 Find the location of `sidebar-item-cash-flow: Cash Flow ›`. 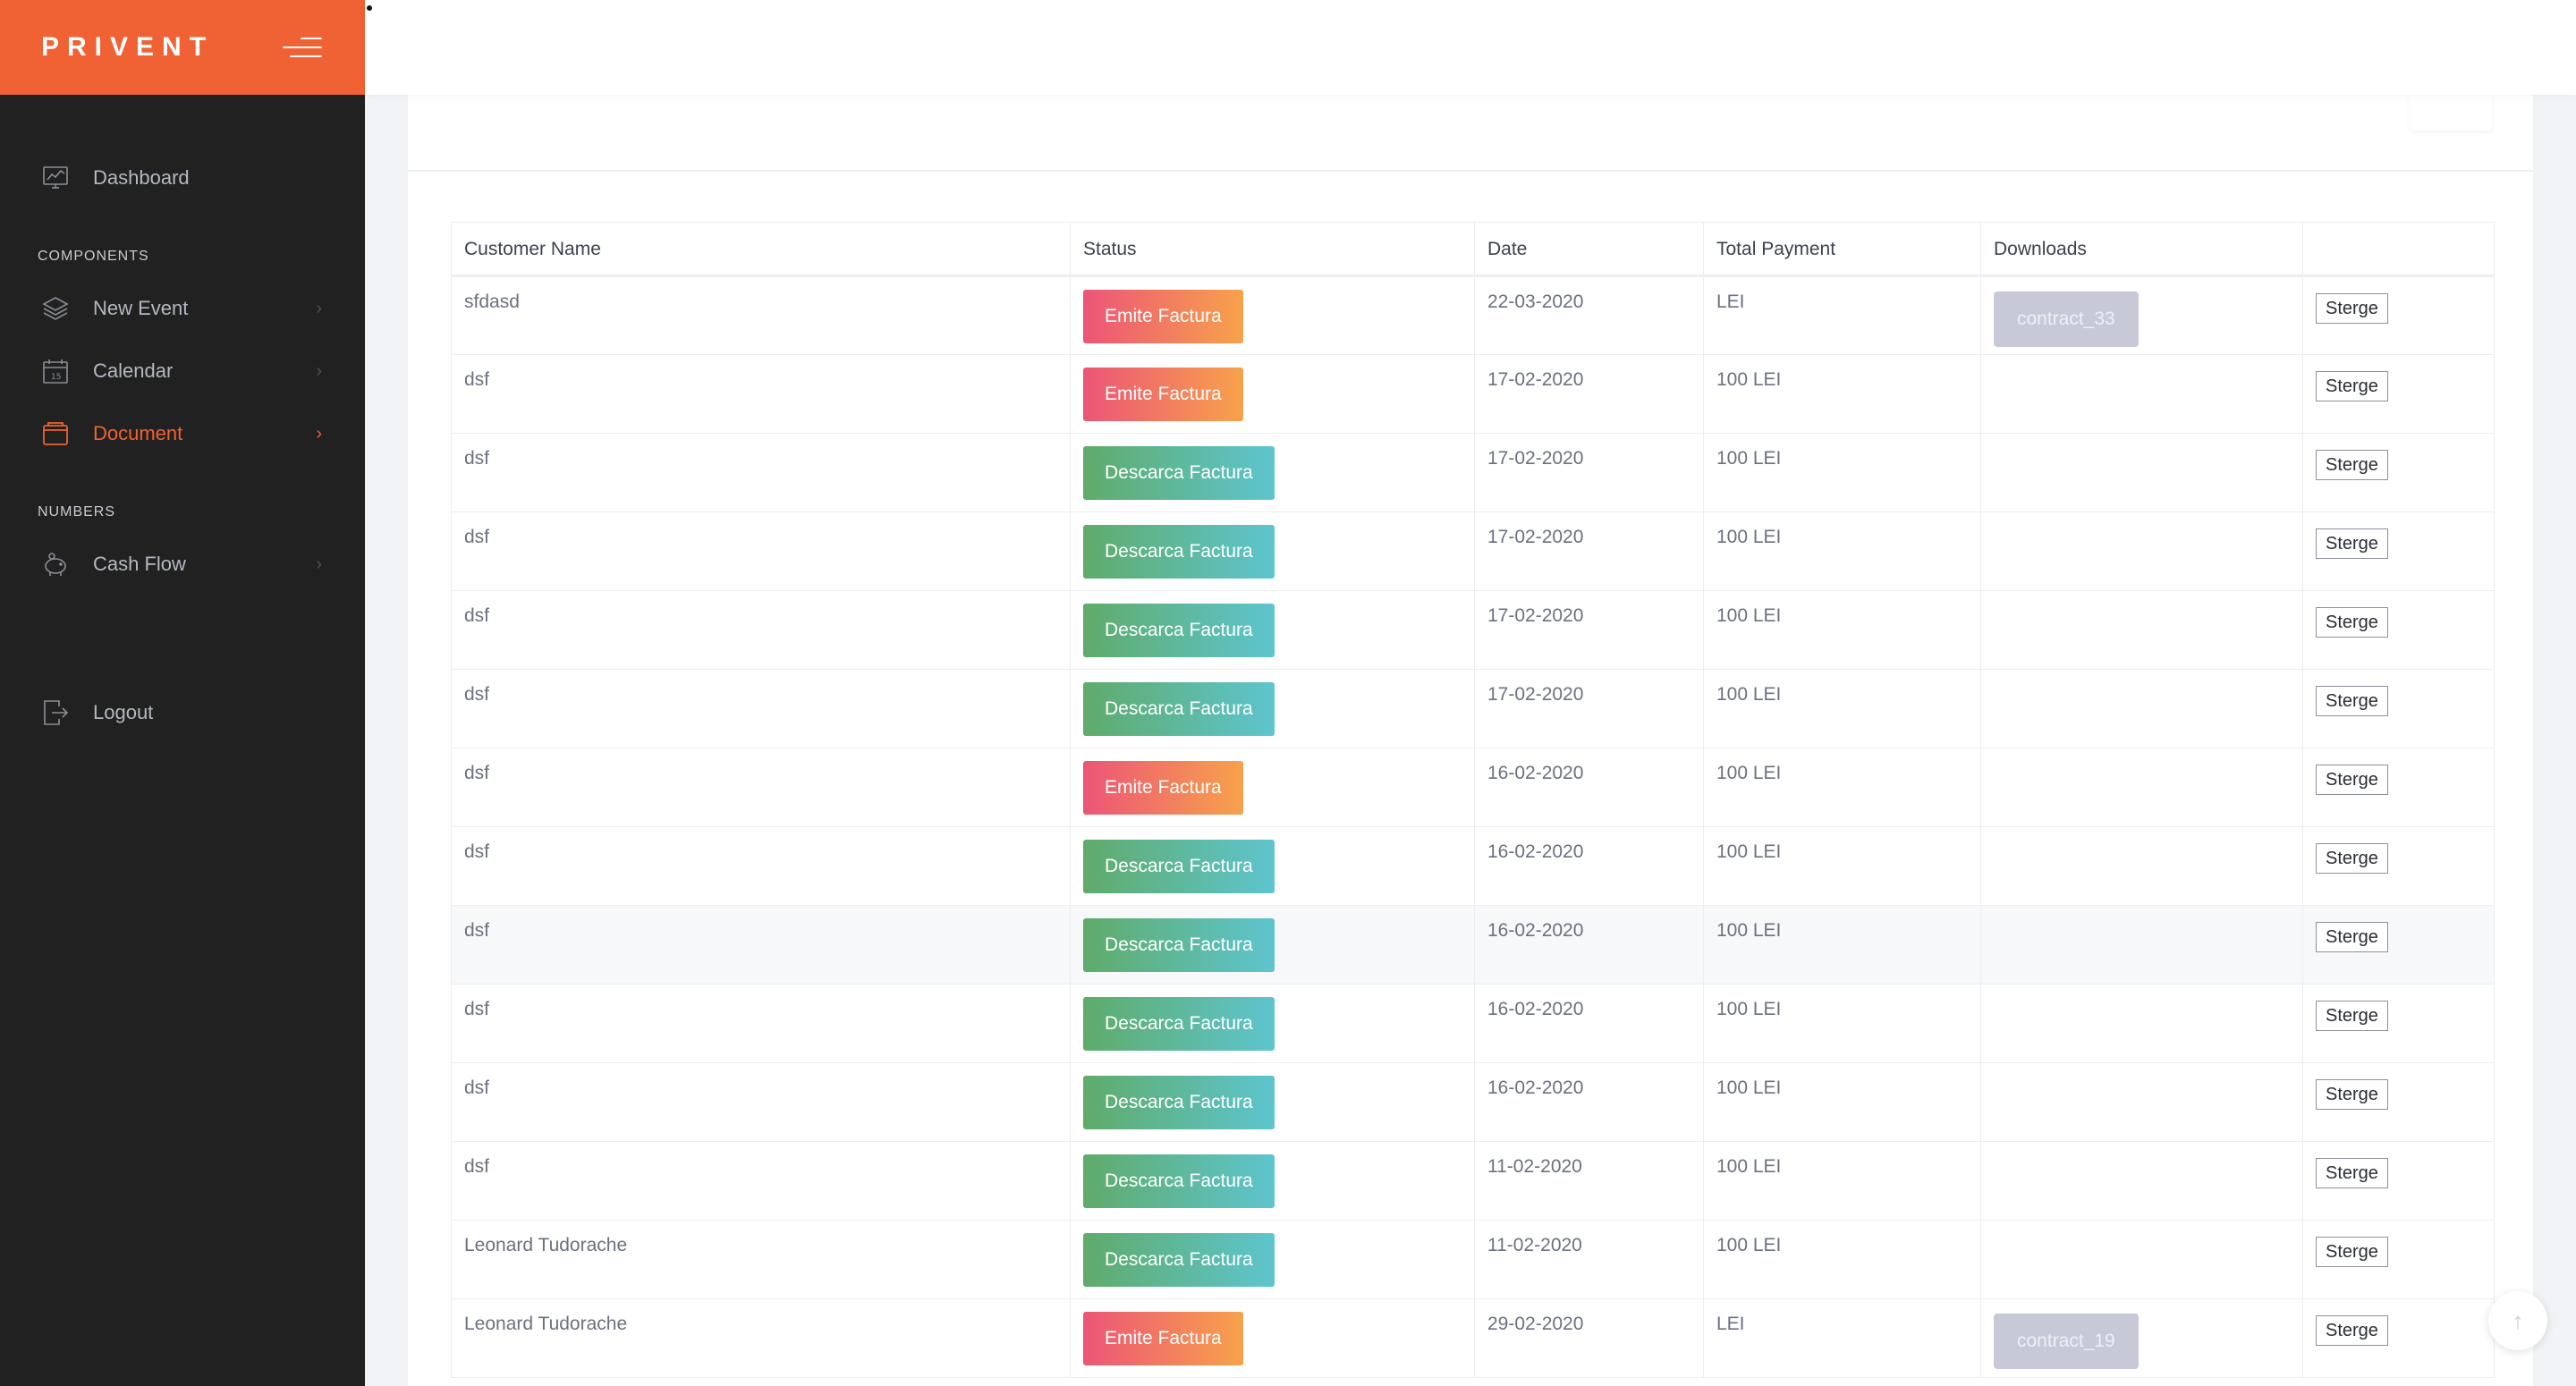

sidebar-item-cash-flow: Cash Flow › is located at coordinates (182, 564).